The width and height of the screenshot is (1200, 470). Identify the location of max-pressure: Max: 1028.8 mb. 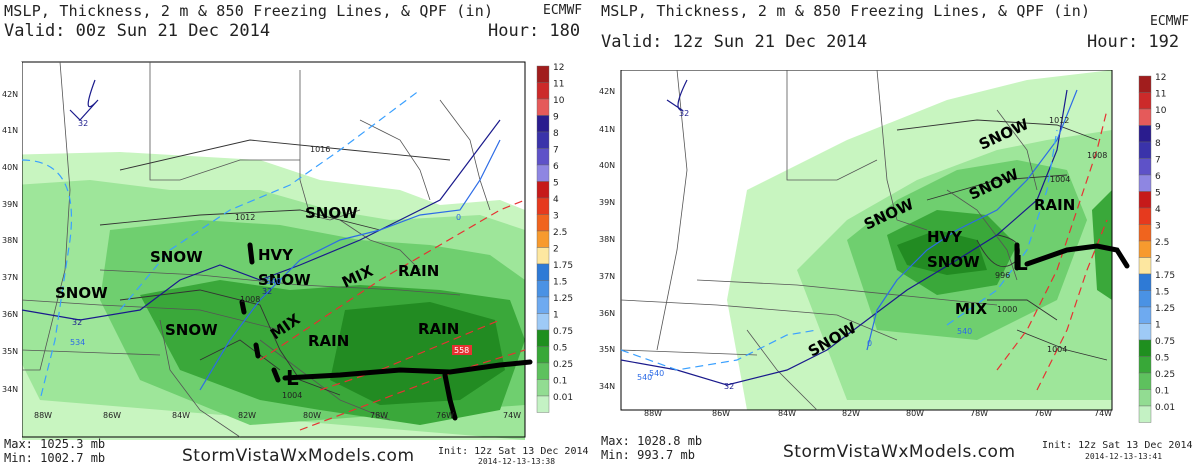
(652, 441).